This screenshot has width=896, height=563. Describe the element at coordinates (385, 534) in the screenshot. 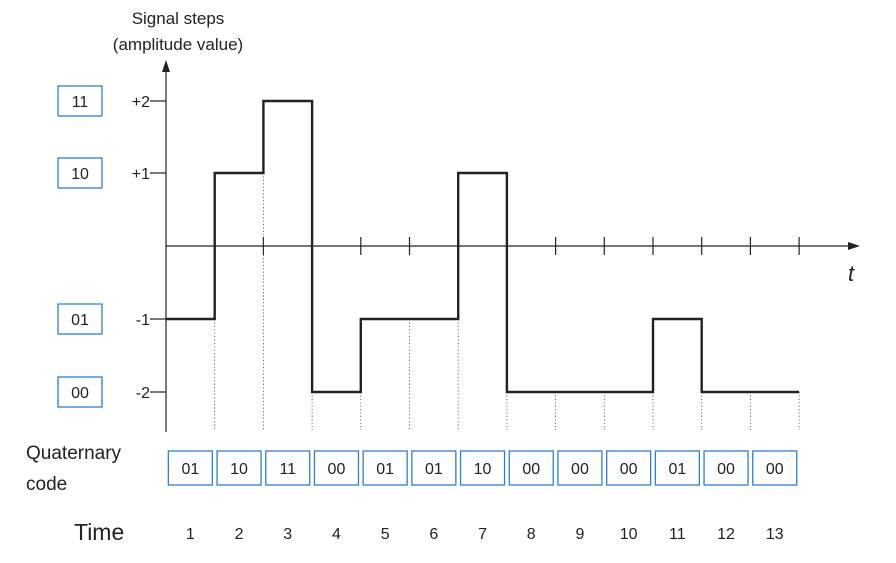

I see `time-value: 5` at that location.